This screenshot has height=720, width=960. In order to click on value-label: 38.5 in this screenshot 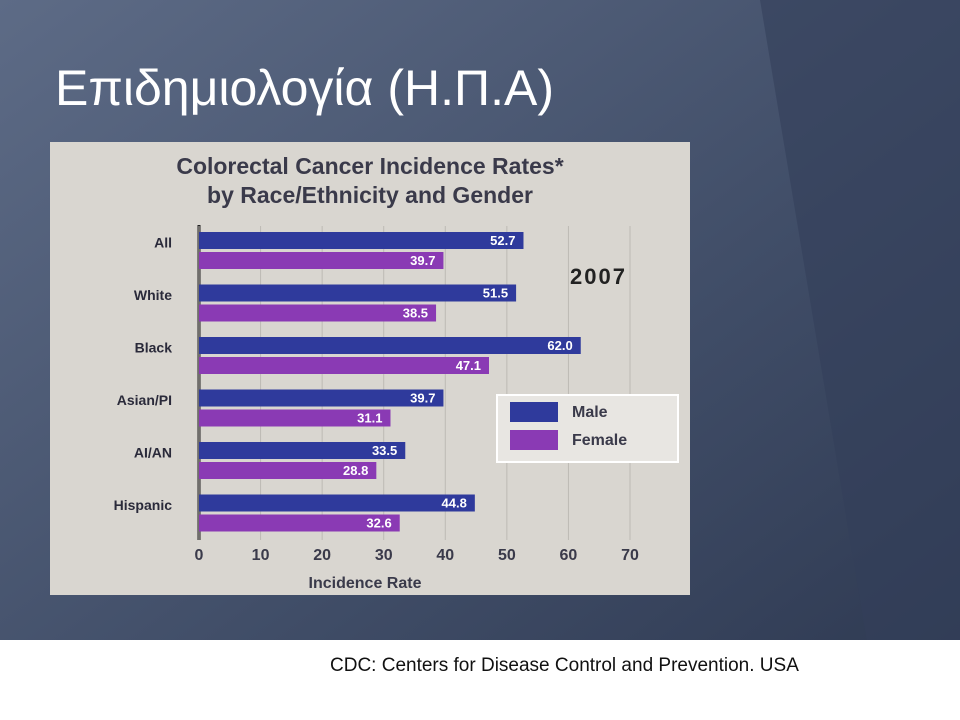, I will do `click(415, 312)`.